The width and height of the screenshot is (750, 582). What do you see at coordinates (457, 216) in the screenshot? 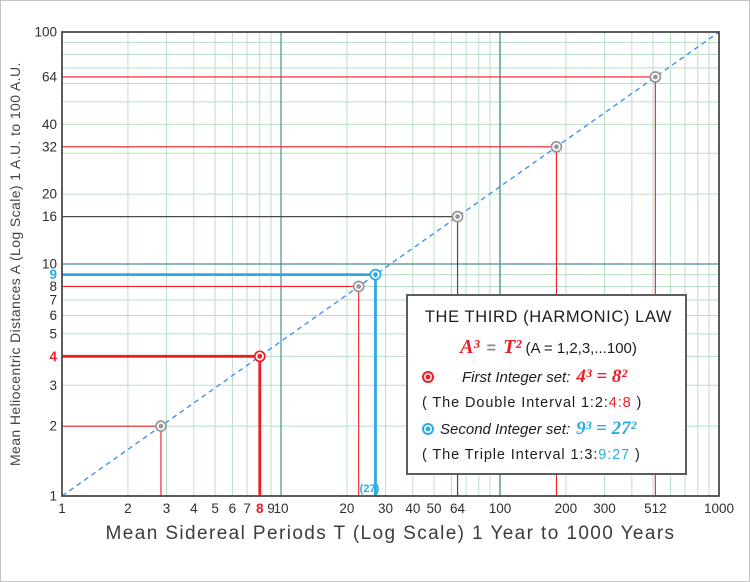
I see `data-point-A16` at bounding box center [457, 216].